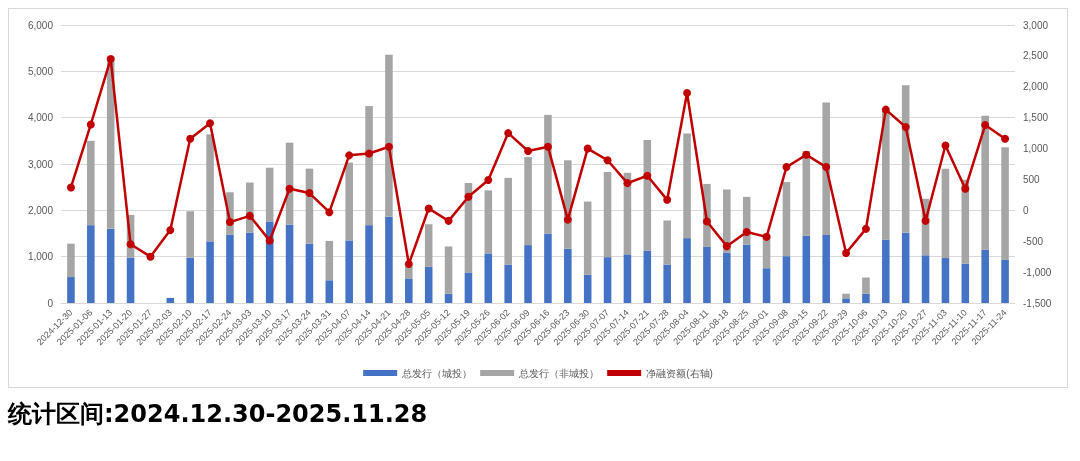 The height and width of the screenshot is (461, 1080). What do you see at coordinates (1036, 118) in the screenshot?
I see `y2-tick-label: 1,500` at bounding box center [1036, 118].